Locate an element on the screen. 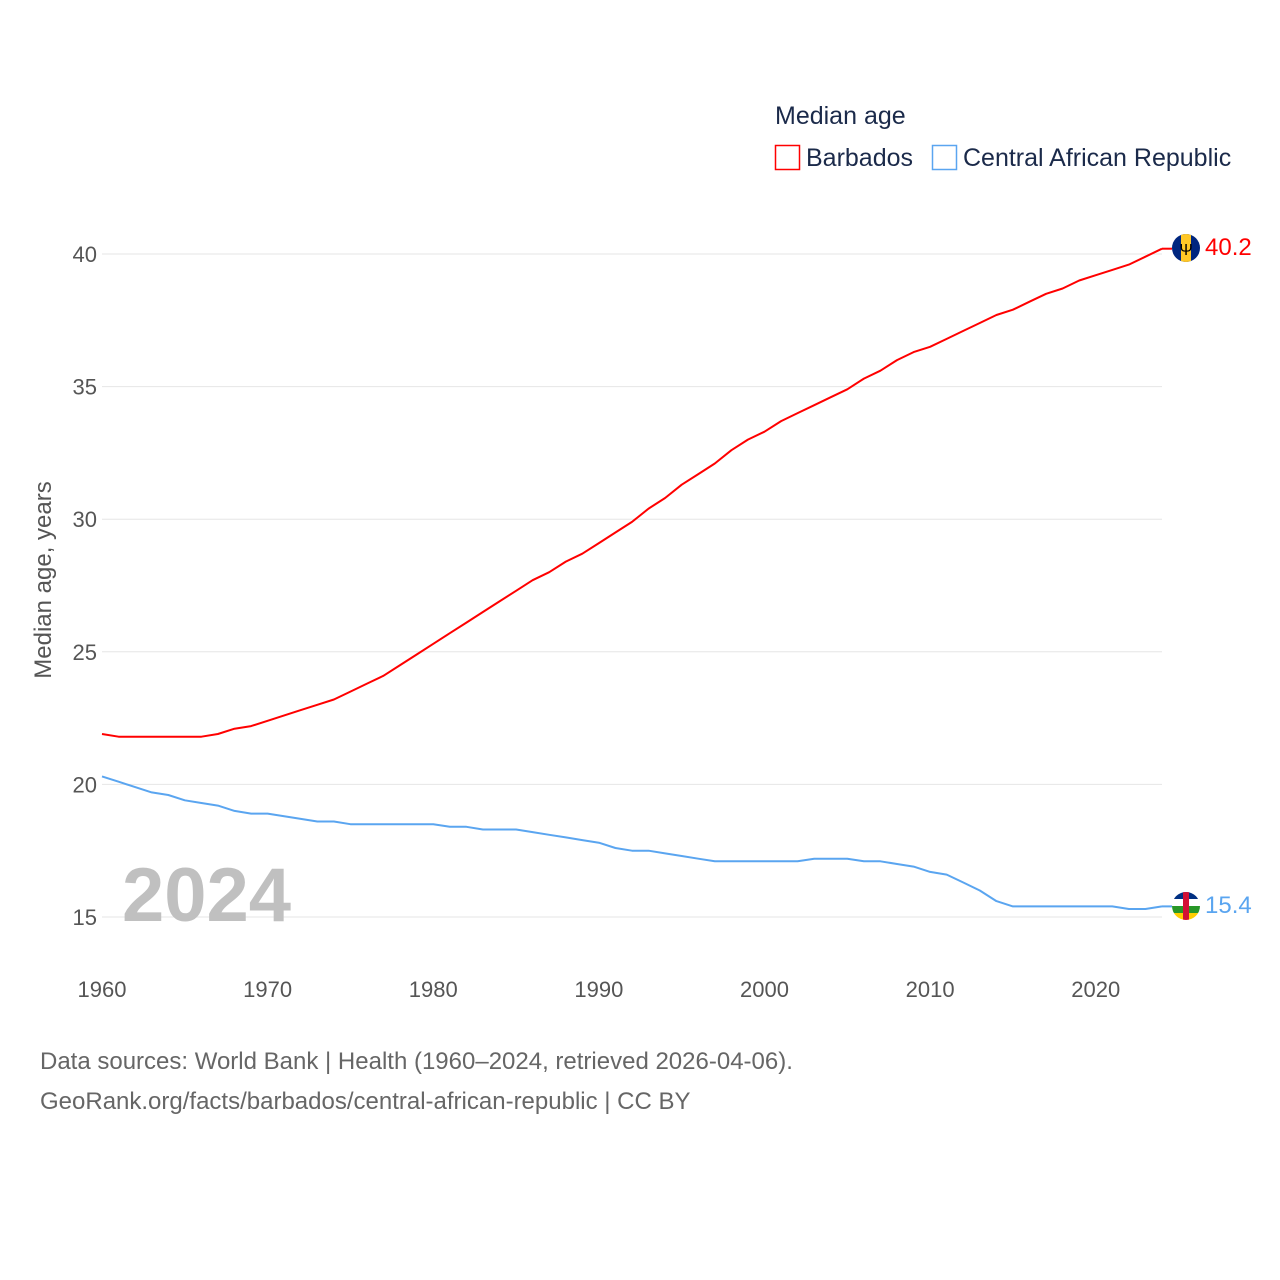 The width and height of the screenshot is (1280, 1280). x-tick-label: 1980 is located at coordinates (433, 989).